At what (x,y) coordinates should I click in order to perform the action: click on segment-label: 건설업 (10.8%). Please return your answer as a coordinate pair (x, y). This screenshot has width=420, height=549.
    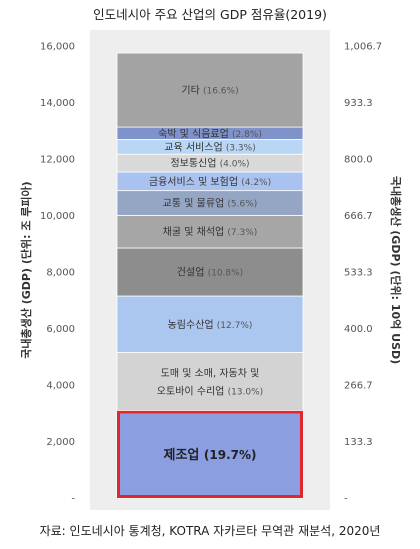
    Looking at the image, I should click on (210, 272).